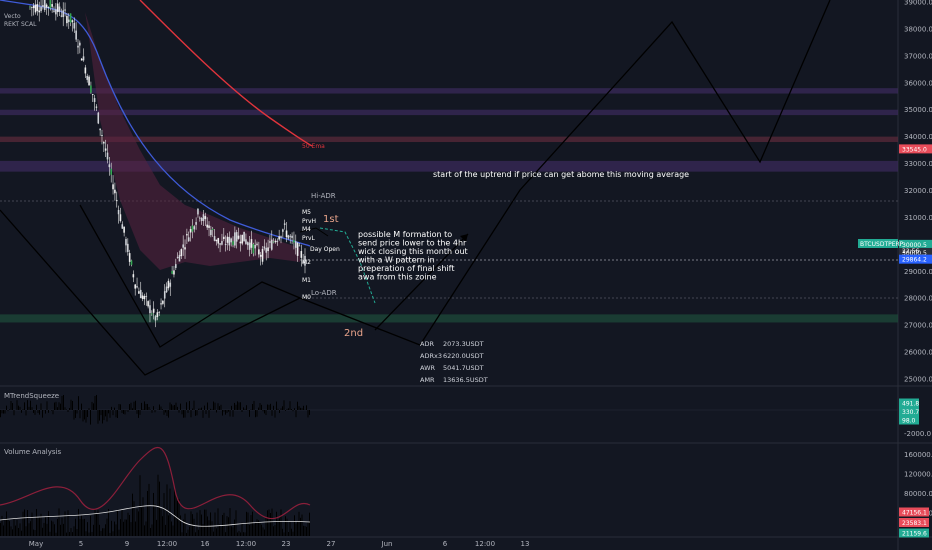 The height and width of the screenshot is (550, 932). I want to click on projection-arrow-line, so click(421, 282).